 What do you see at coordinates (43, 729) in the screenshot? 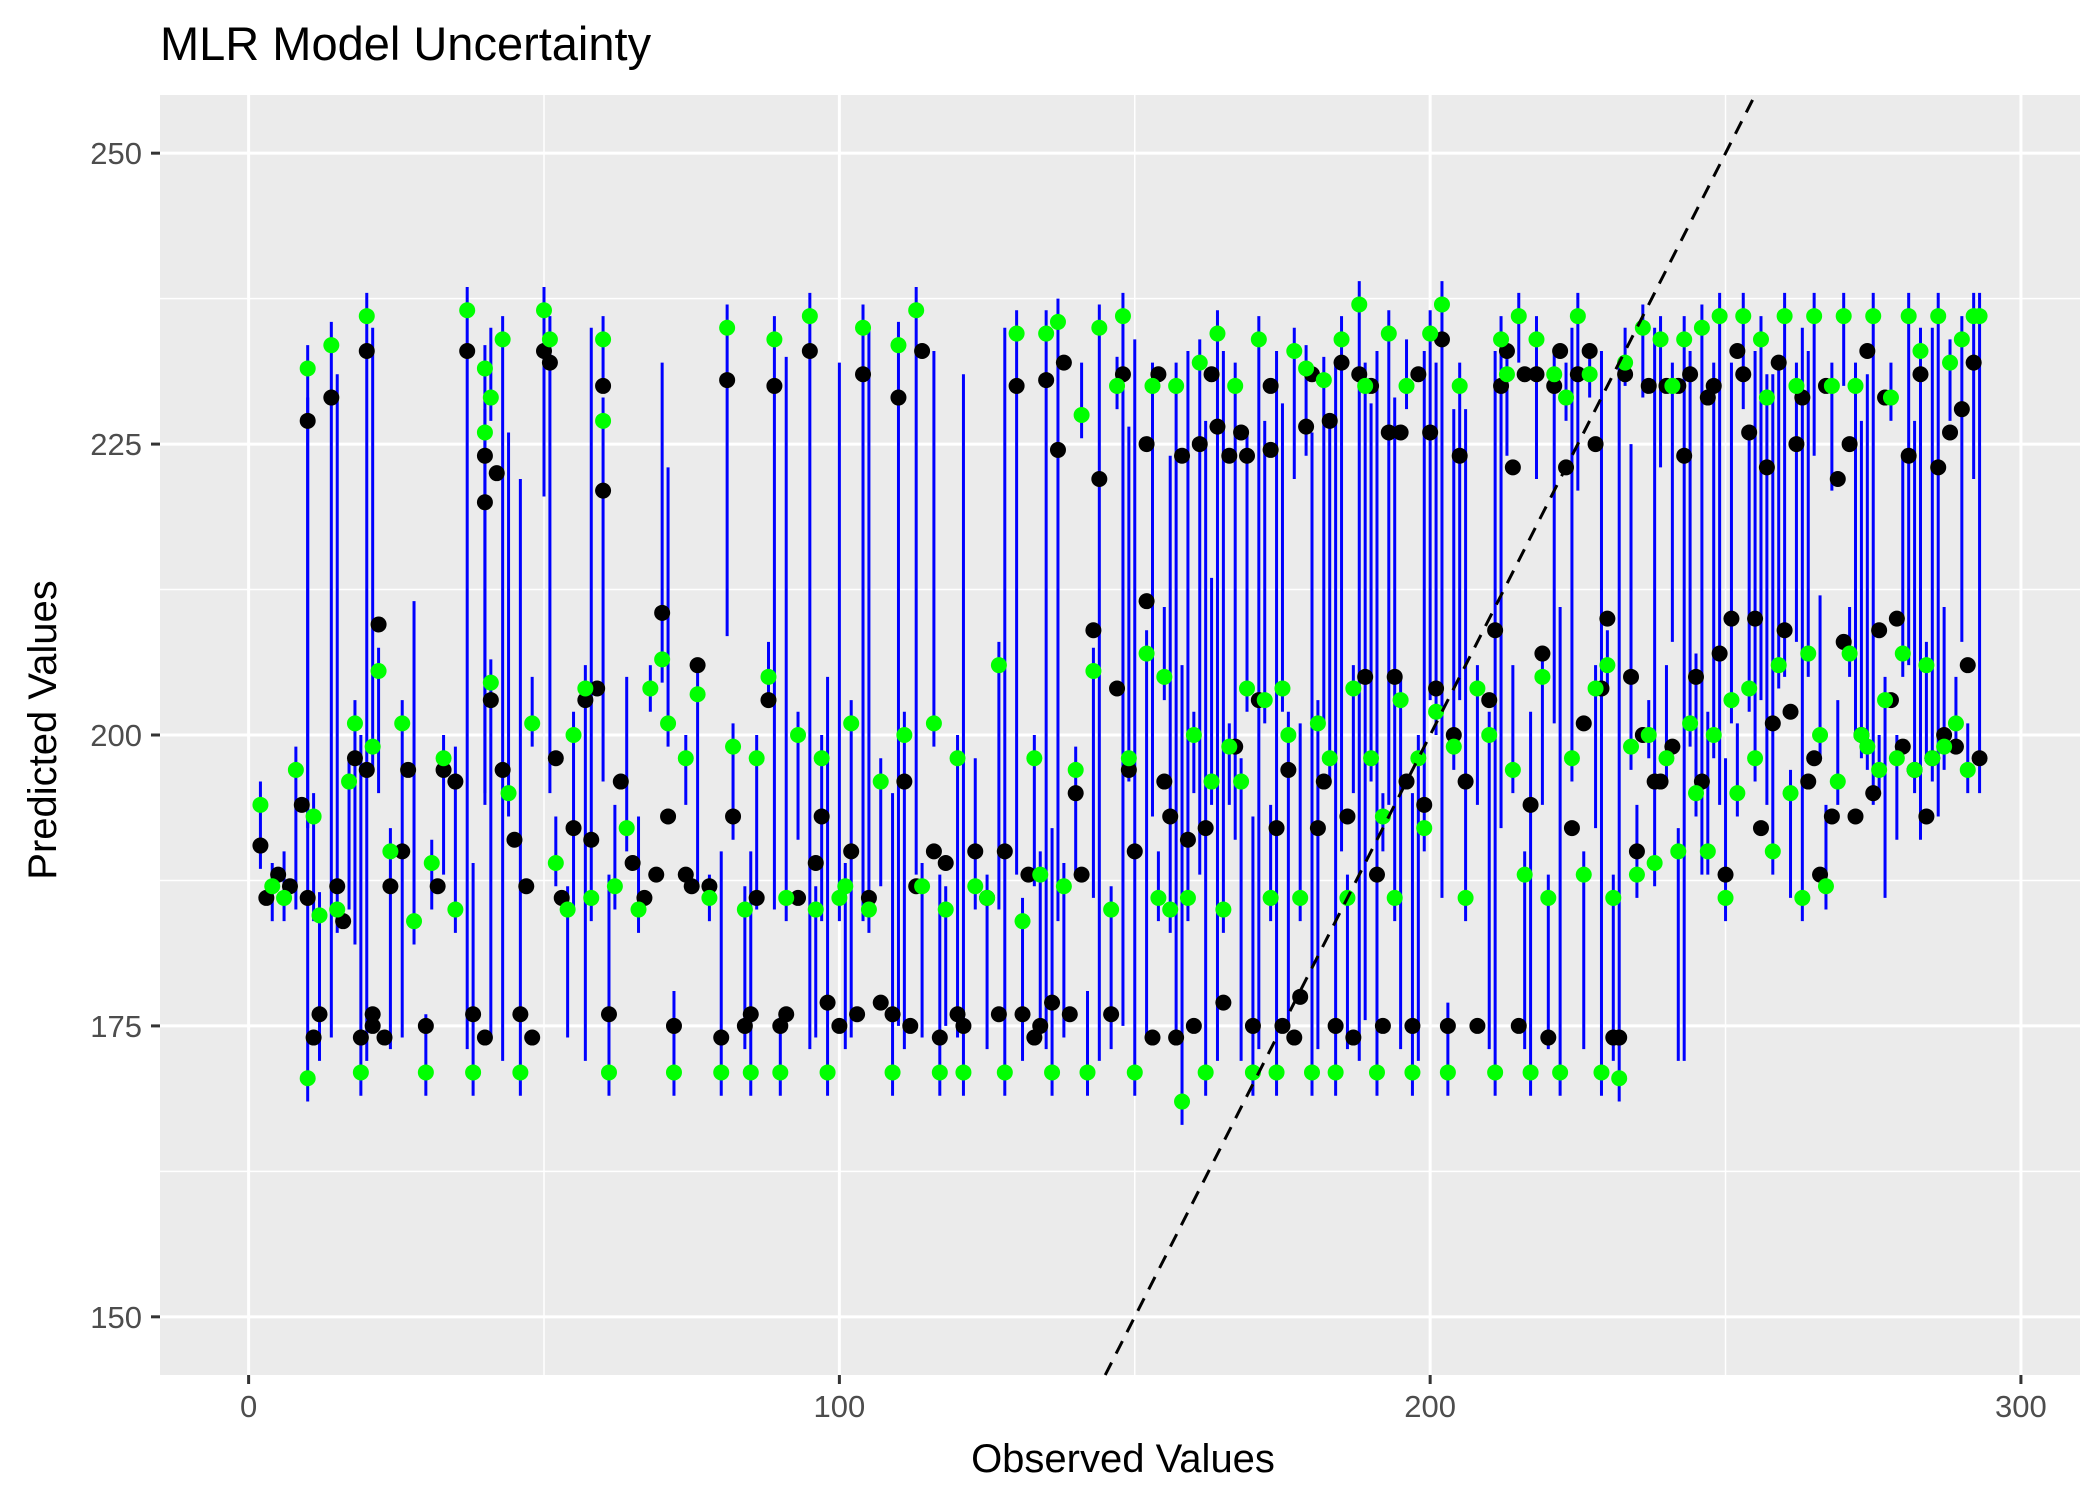
I see `y-axis-title: Predicted Values` at bounding box center [43, 729].